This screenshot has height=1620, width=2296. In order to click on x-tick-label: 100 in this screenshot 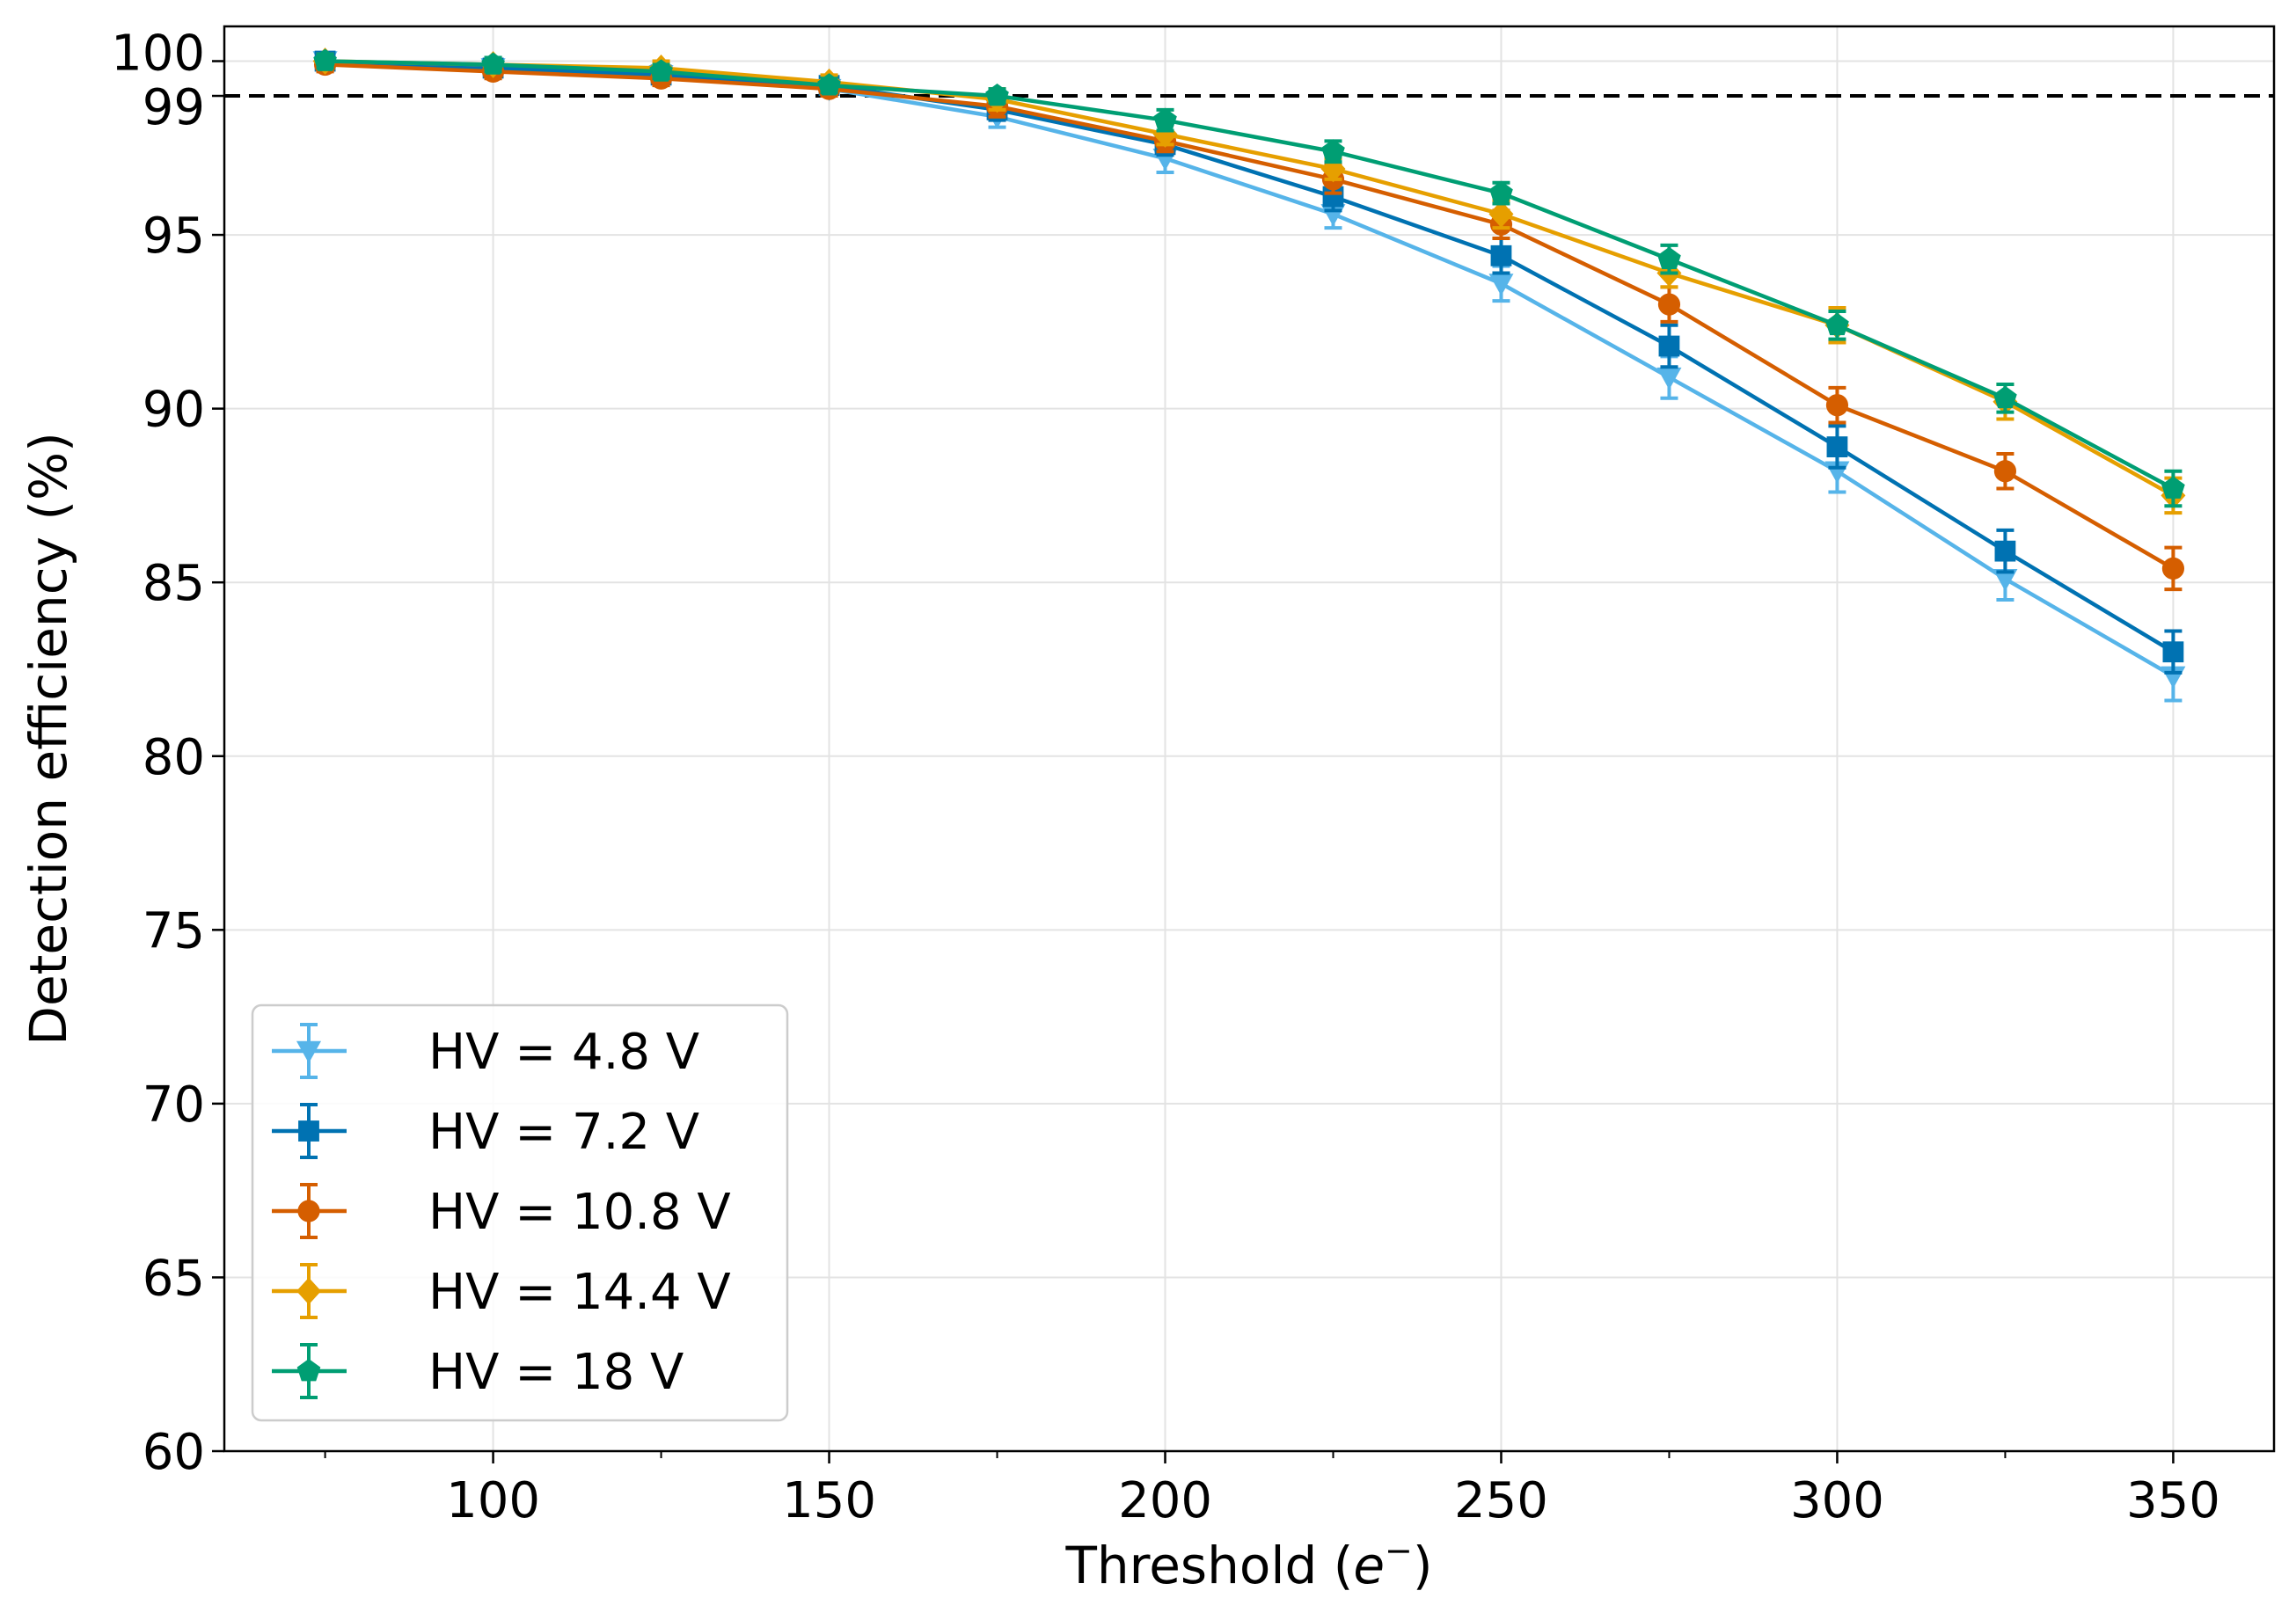, I will do `click(493, 1500)`.